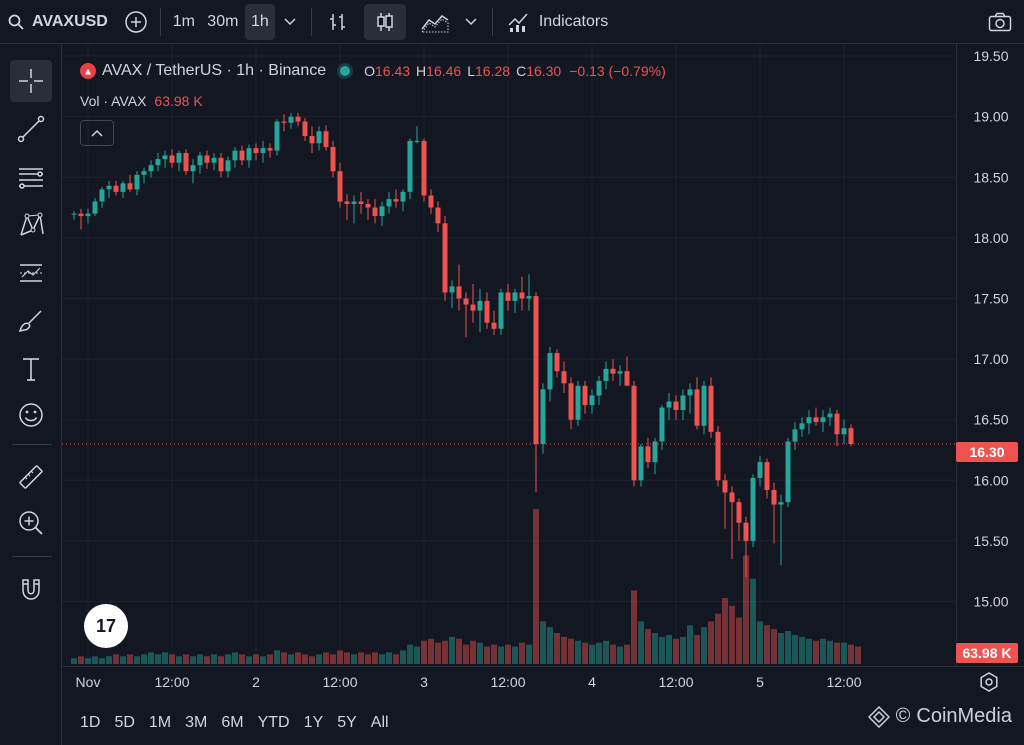 Image resolution: width=1024 pixels, height=745 pixels. I want to click on low-value: 16.28, so click(493, 71).